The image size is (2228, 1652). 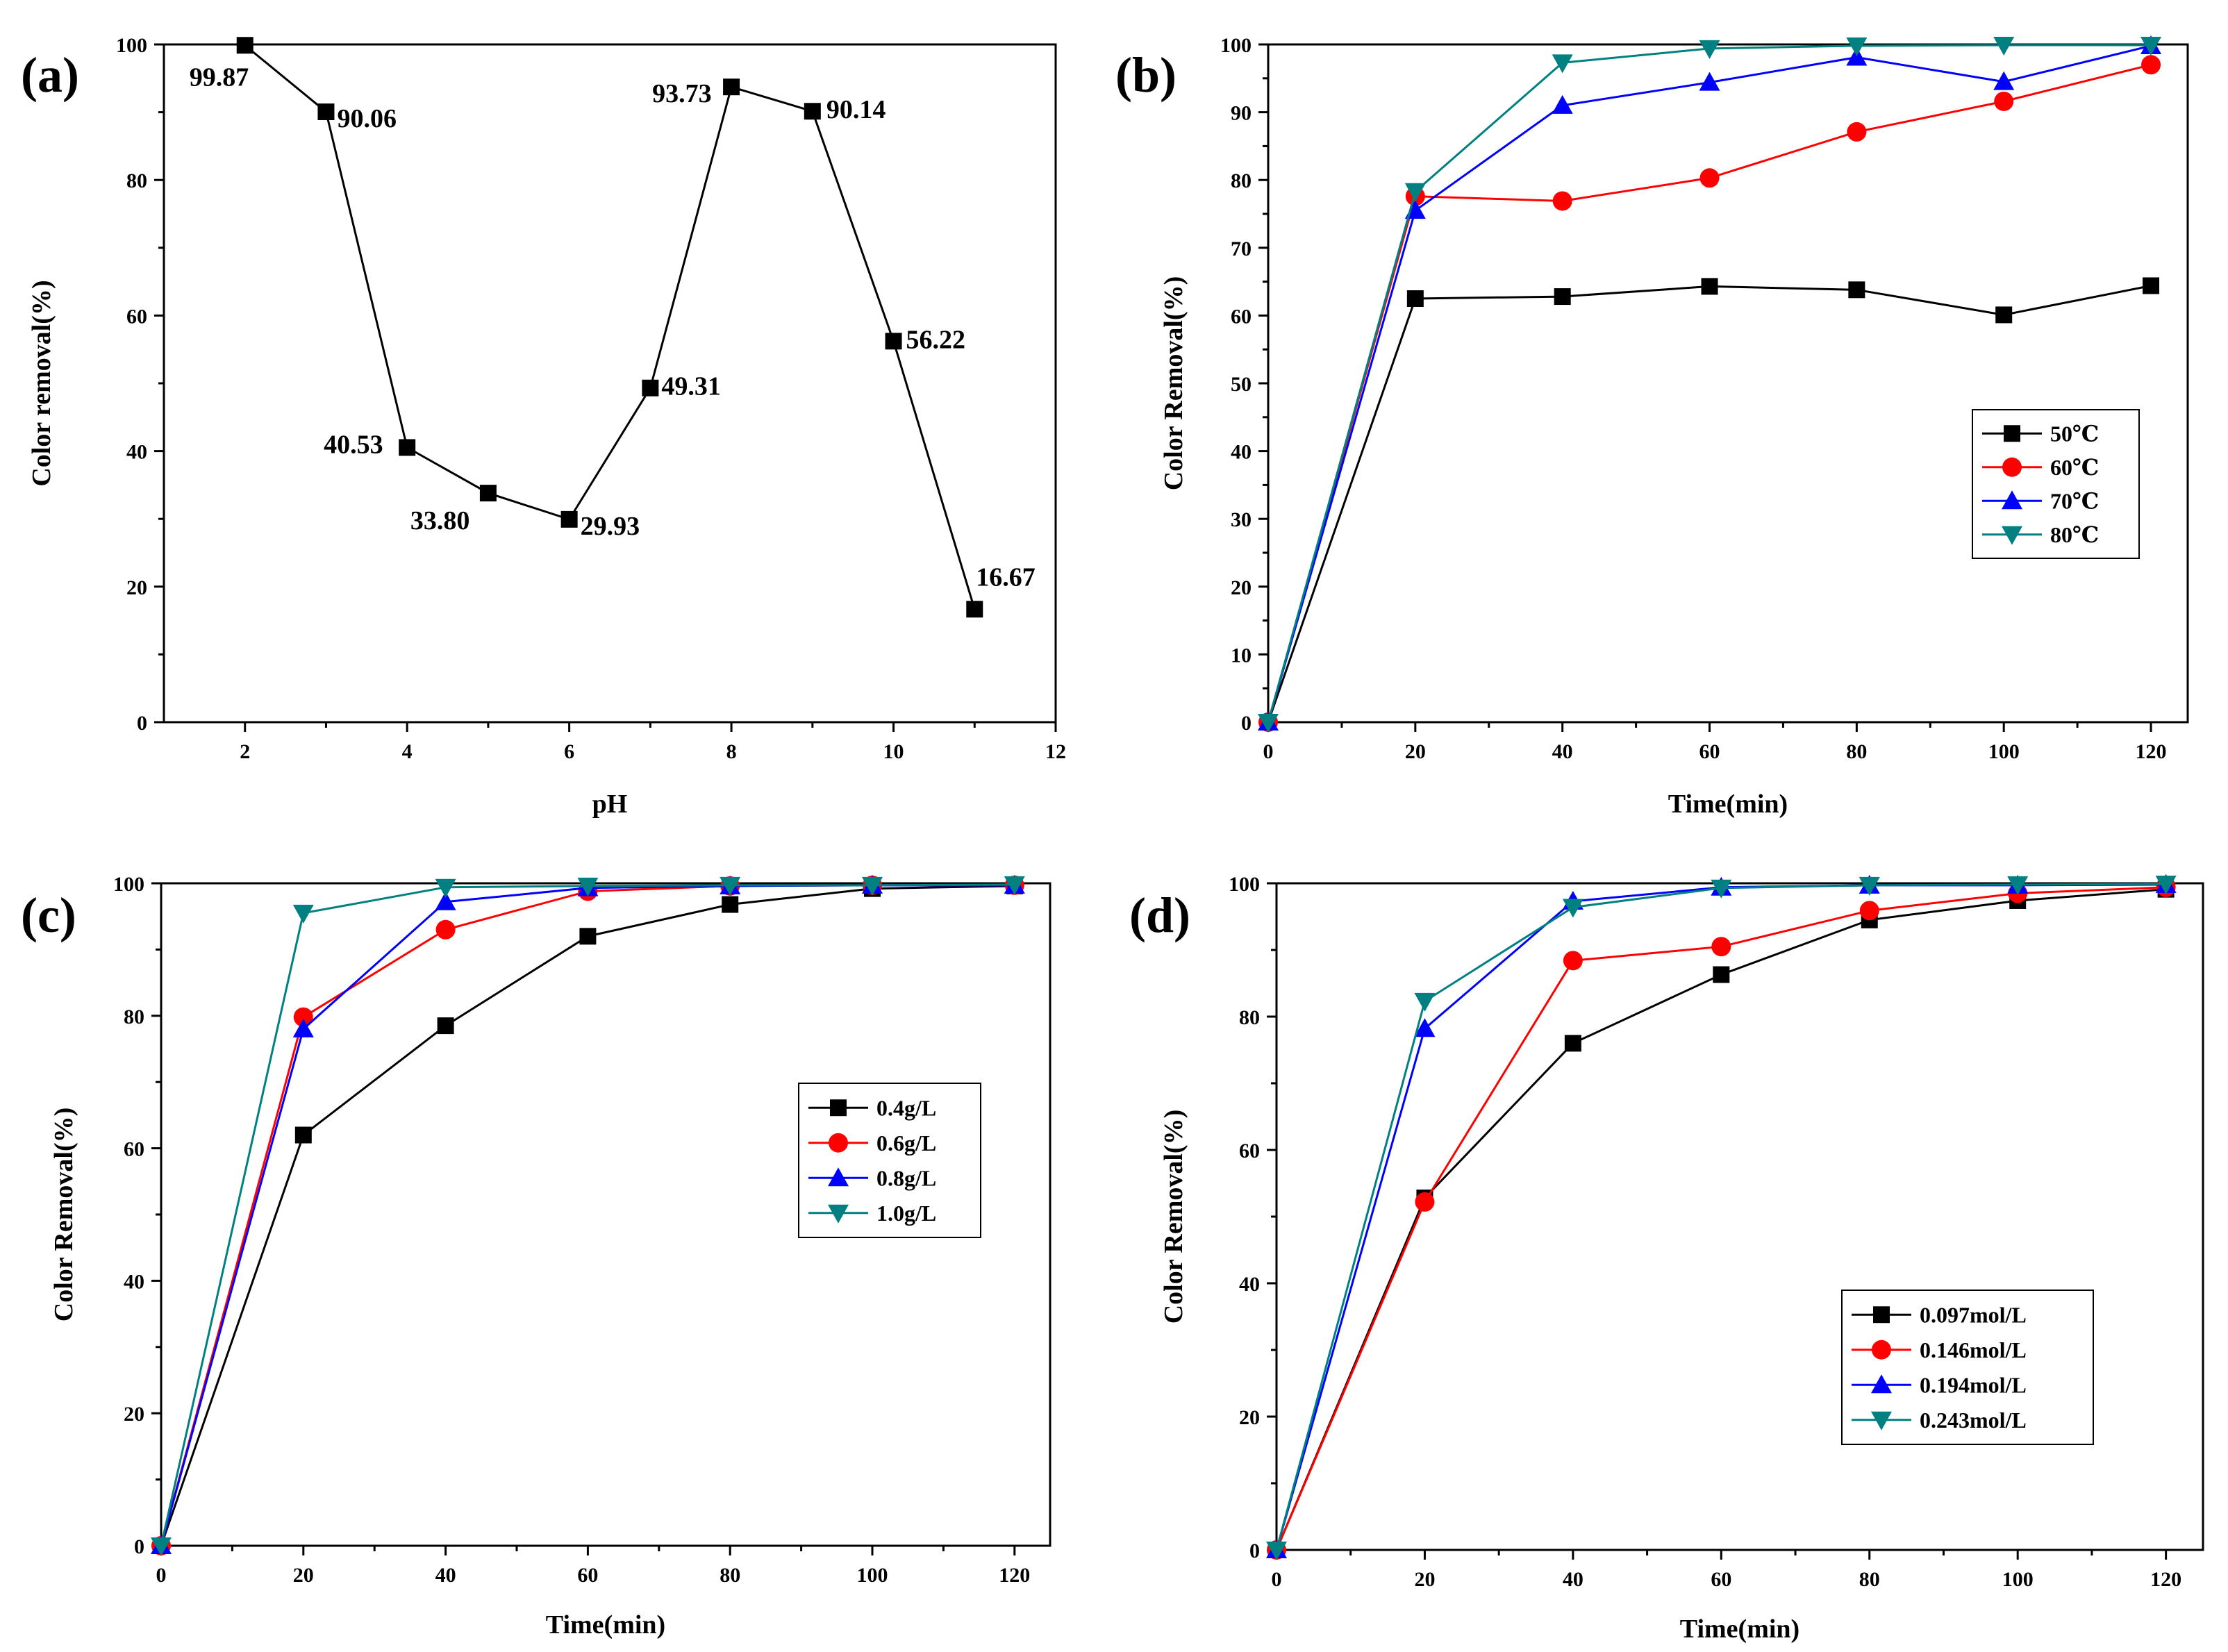 I want to click on legend-box, so click(x=889, y=1160).